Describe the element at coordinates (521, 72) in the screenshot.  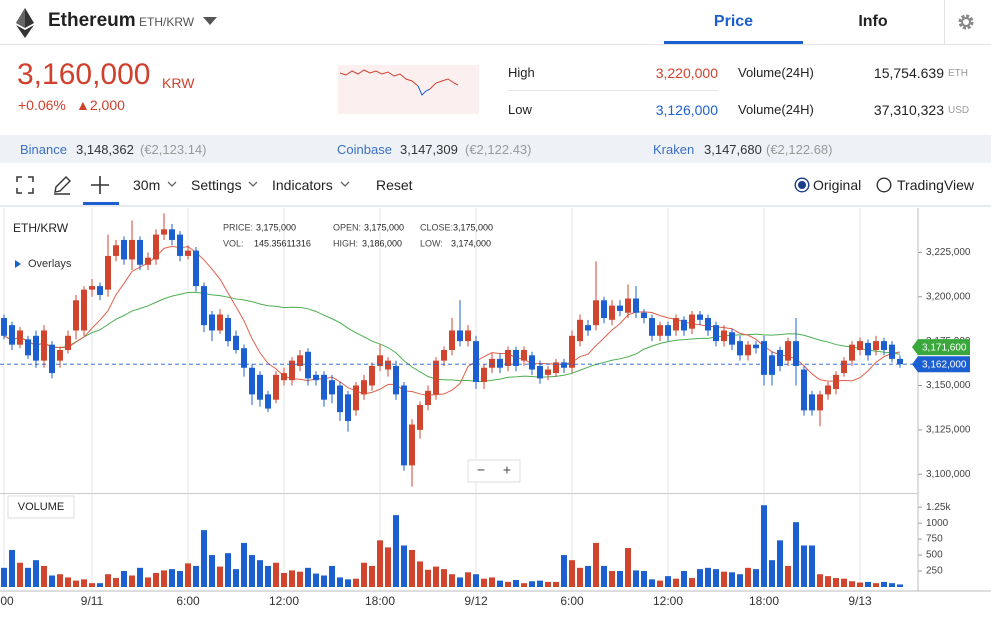
I see `stat-label: High` at that location.